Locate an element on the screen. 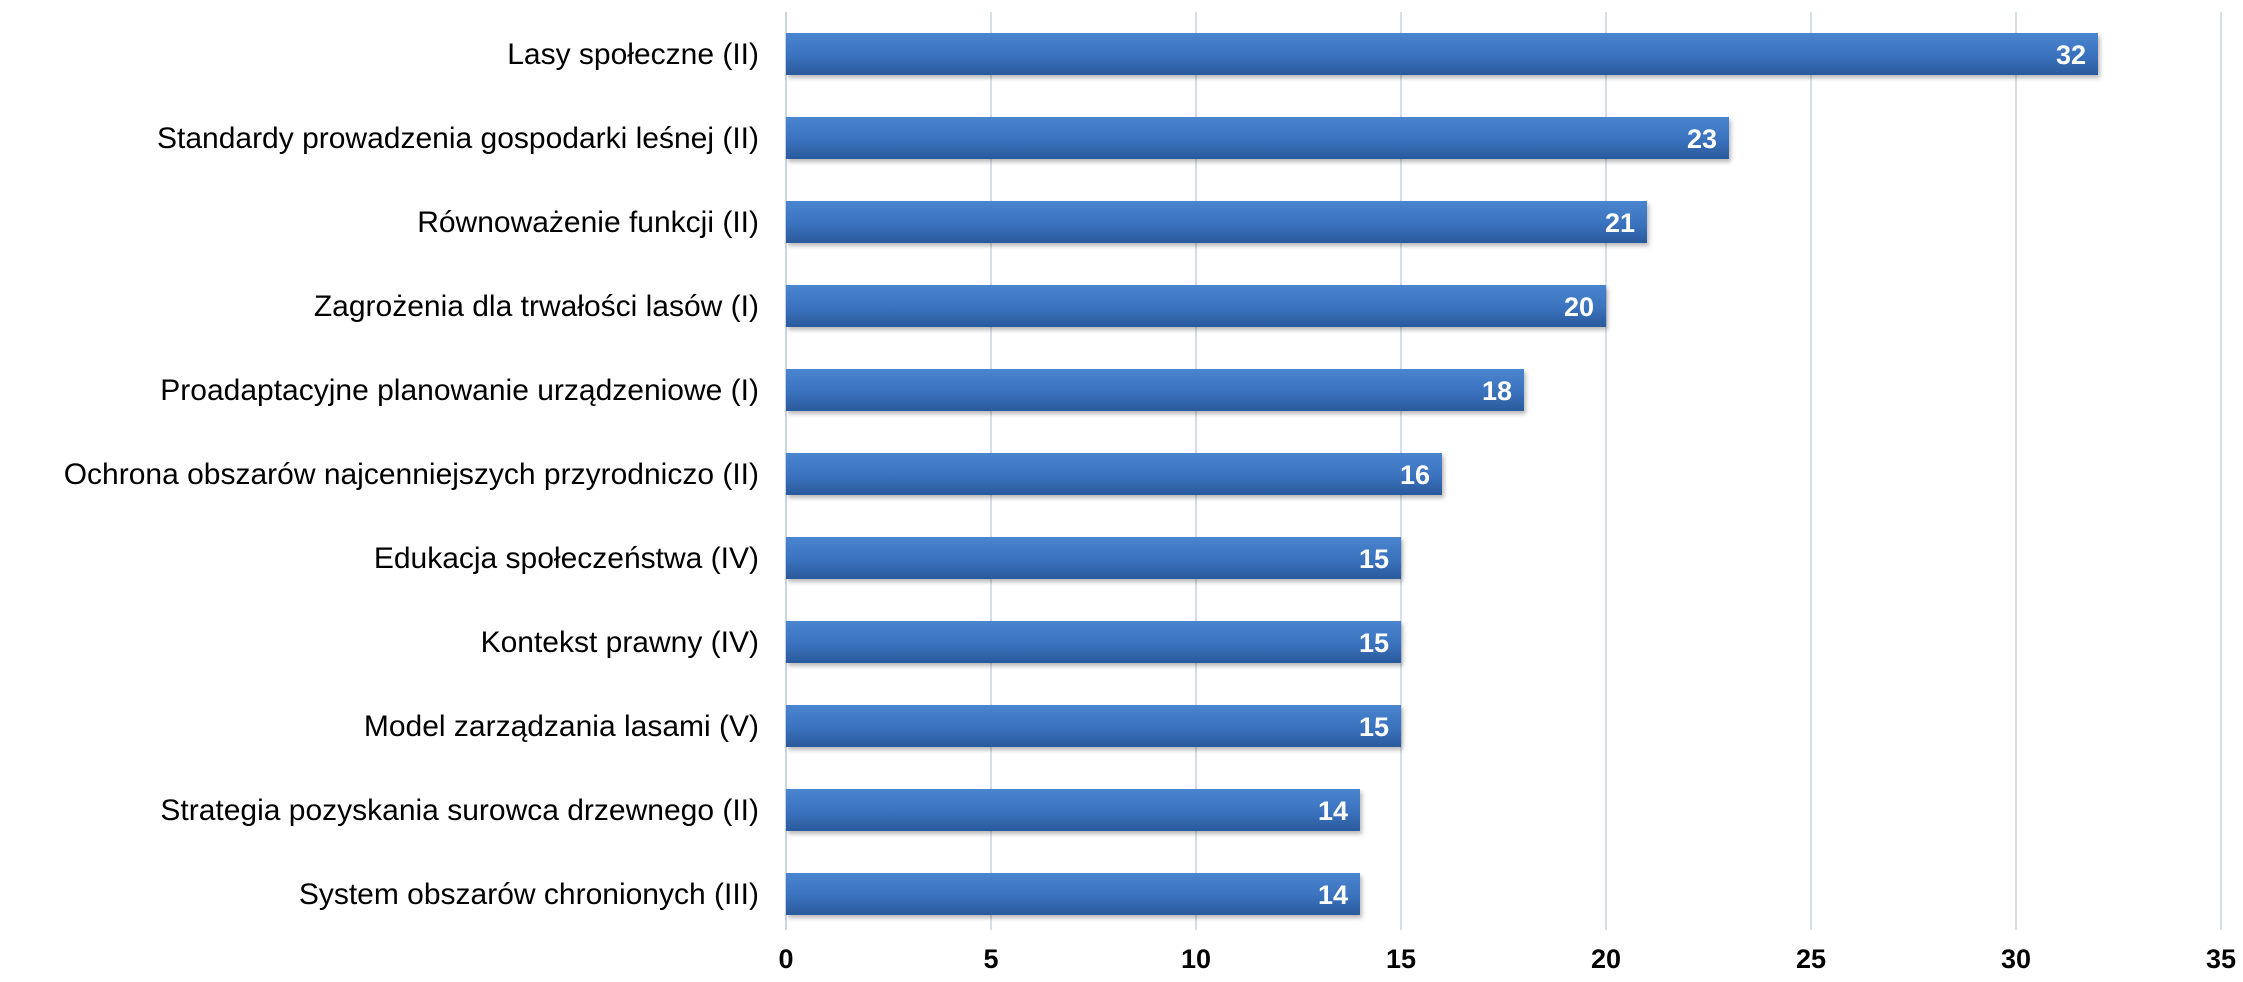 The height and width of the screenshot is (982, 2243). bar-value-label: 20 is located at coordinates (1579, 307).